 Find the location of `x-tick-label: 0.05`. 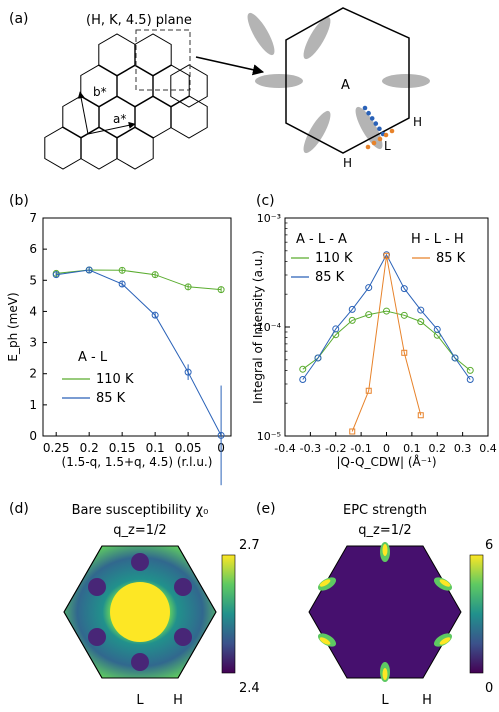

x-tick-label: 0.05 is located at coordinates (188, 448).